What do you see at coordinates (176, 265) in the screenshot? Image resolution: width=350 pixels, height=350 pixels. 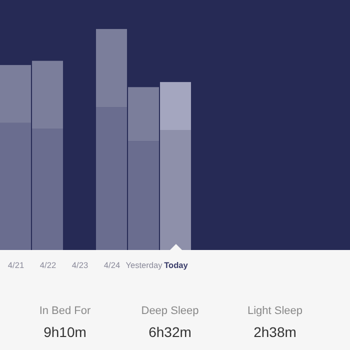 I see `x-tick-label: Today` at bounding box center [176, 265].